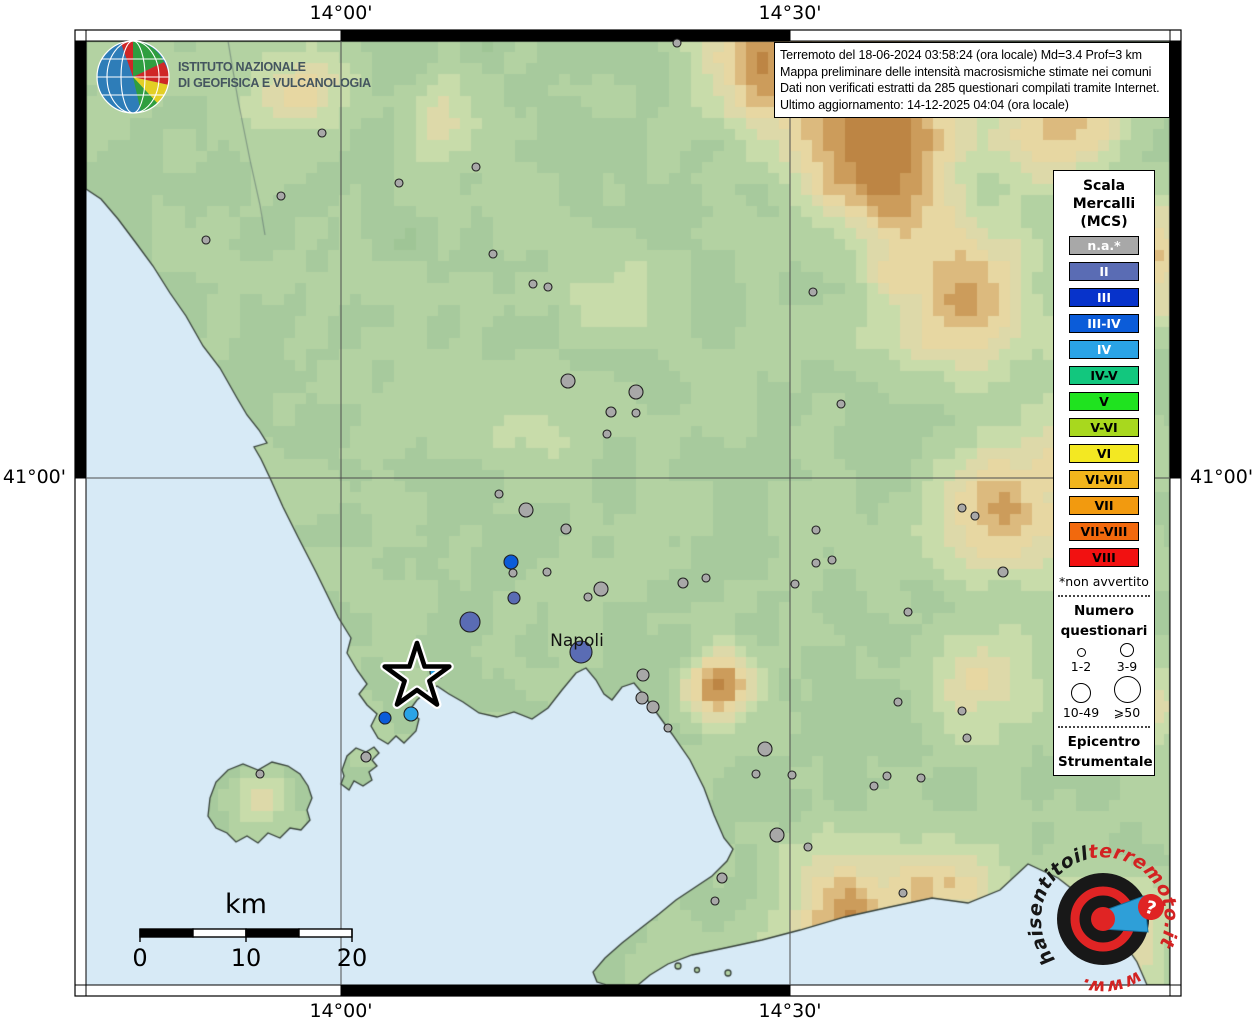 The height and width of the screenshot is (1024, 1255). Describe the element at coordinates (1104, 621) in the screenshot. I see `questionnaires-title: Numero questionari` at that location.